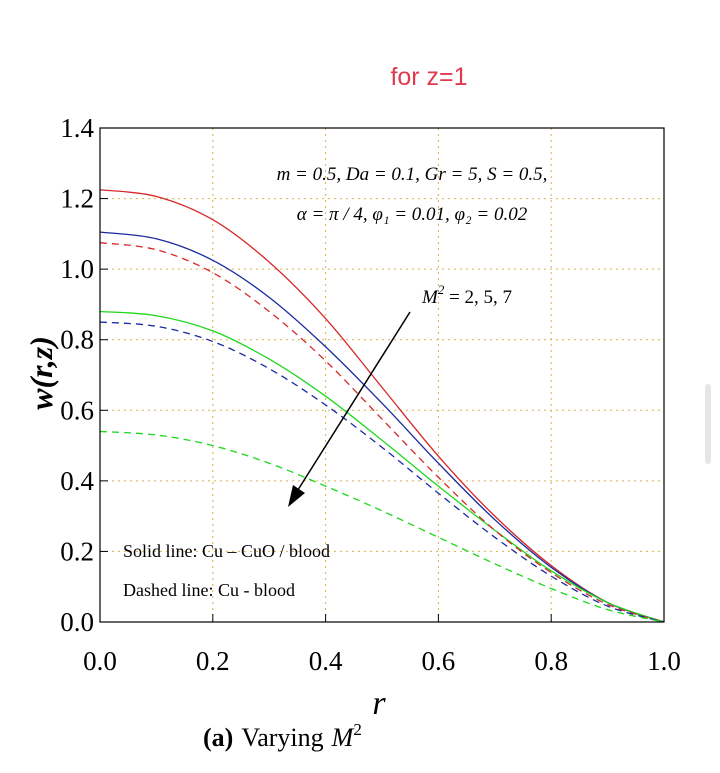  What do you see at coordinates (77, 622) in the screenshot?
I see `y-tick-label: 0.0` at bounding box center [77, 622].